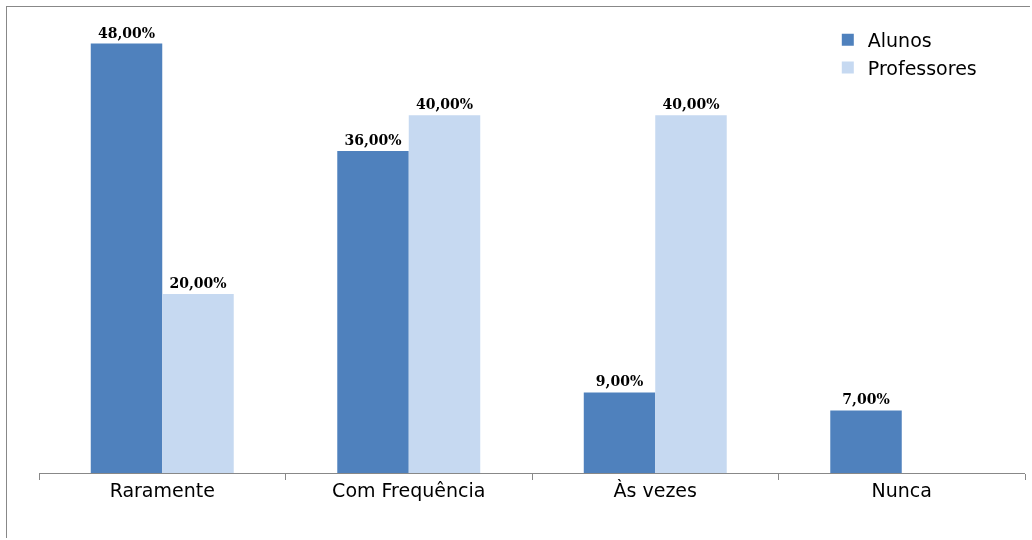 This screenshot has height=540, width=1032. What do you see at coordinates (655, 489) in the screenshot?
I see `x-tick-label: Às vezes` at bounding box center [655, 489].